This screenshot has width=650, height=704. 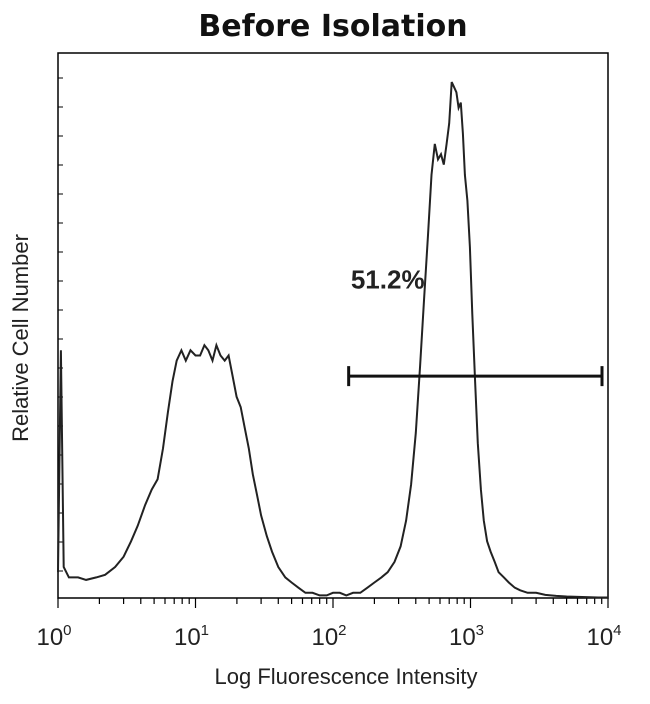 I want to click on x-tick-label: 10⁰, so click(x=53, y=636).